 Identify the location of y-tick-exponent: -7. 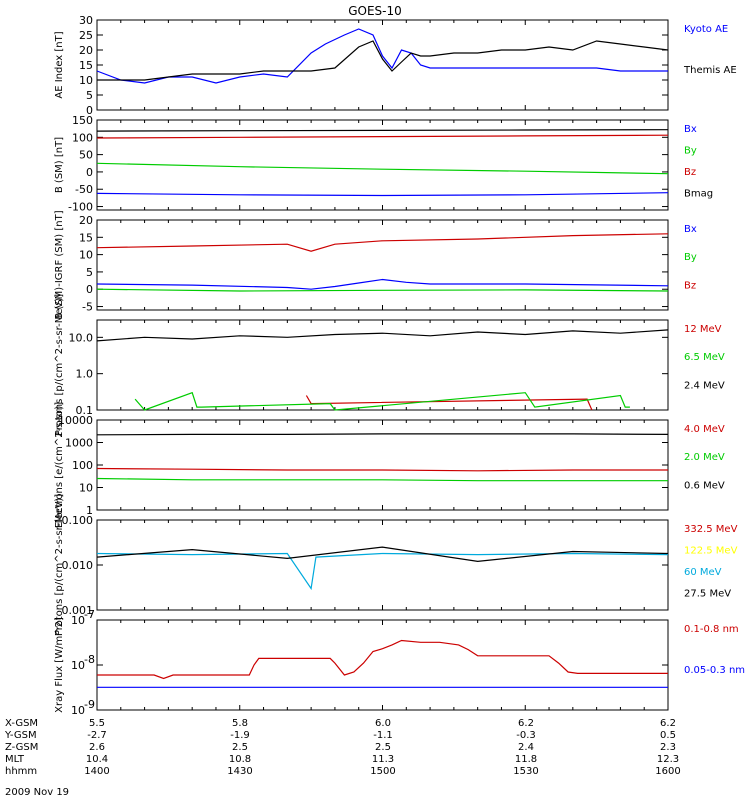
(89, 614).